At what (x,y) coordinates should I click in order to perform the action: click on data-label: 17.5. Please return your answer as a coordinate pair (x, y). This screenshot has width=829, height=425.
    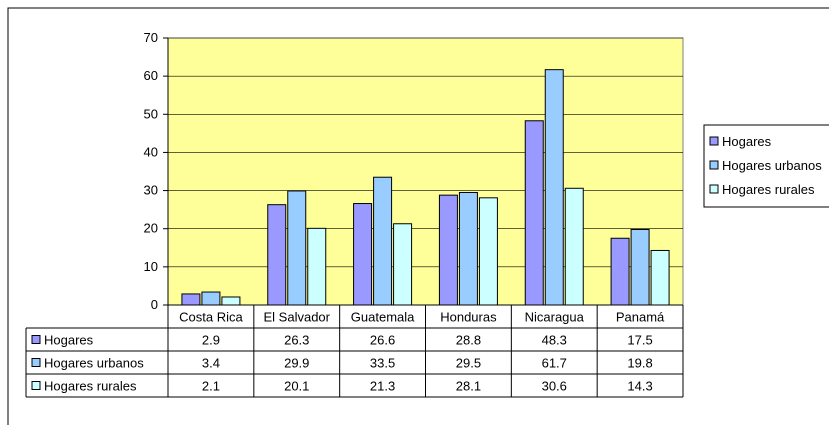
    Looking at the image, I should click on (639, 340).